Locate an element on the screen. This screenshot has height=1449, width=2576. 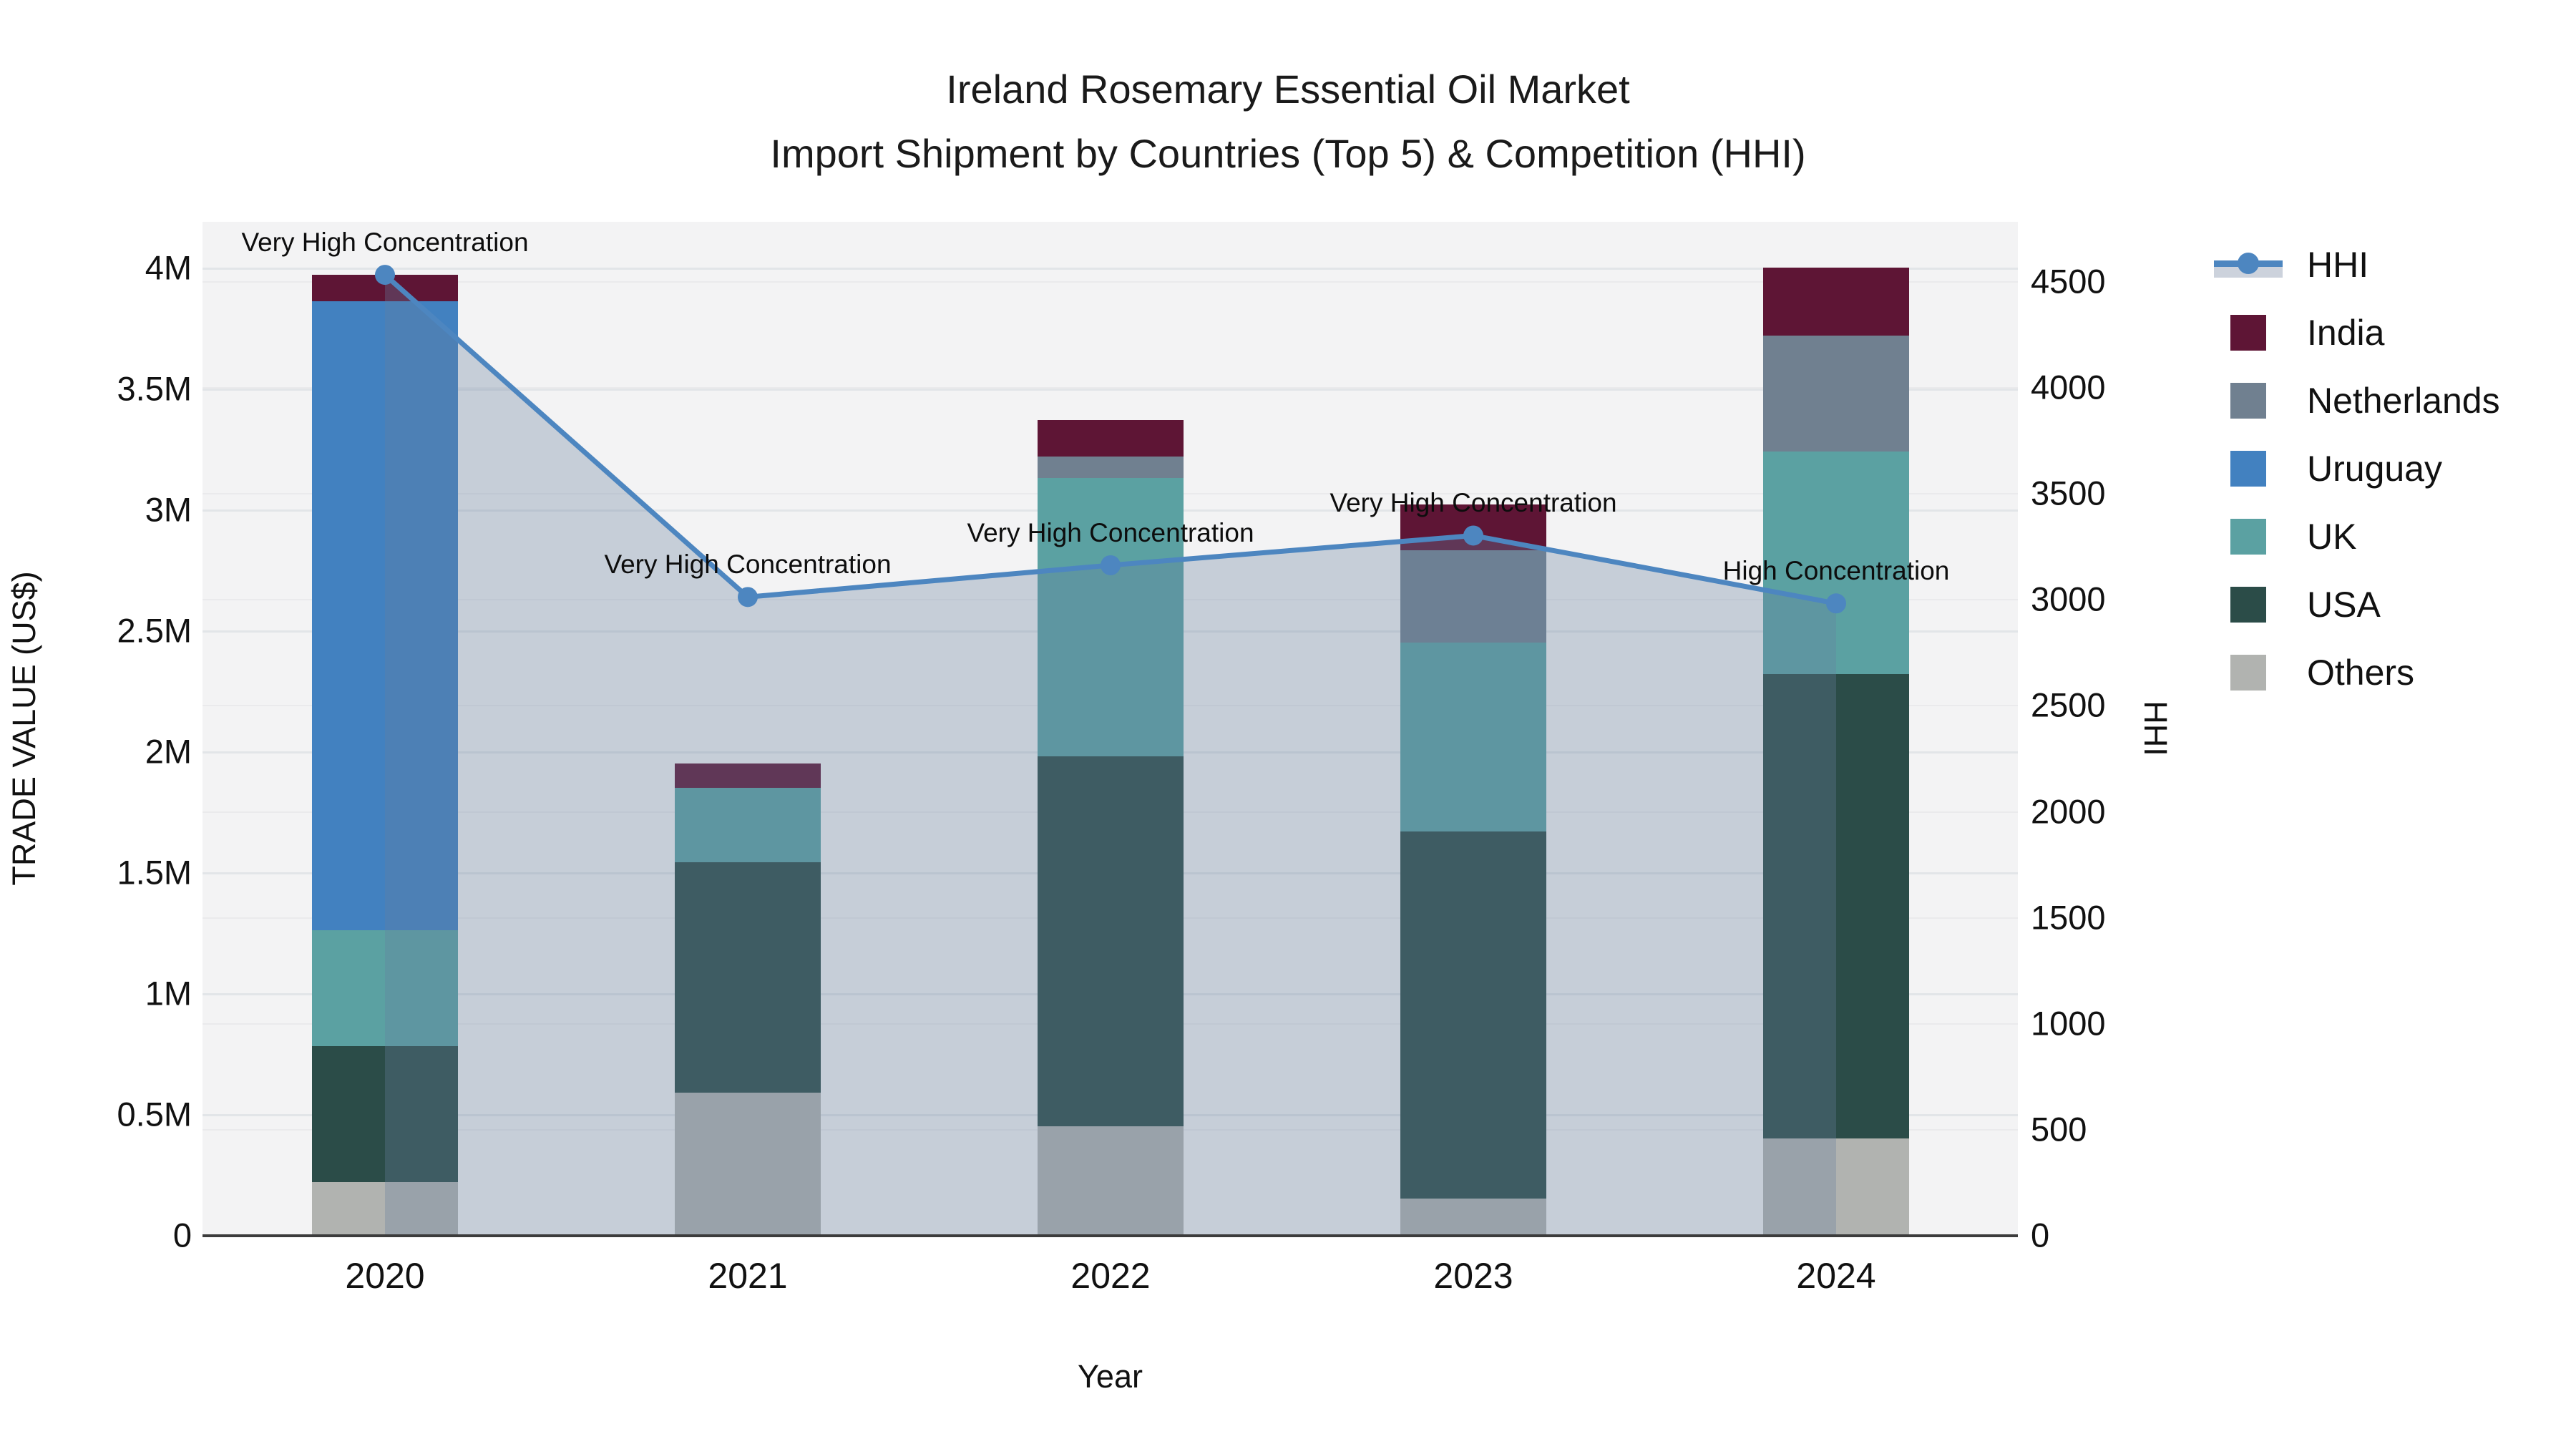
swatch-uk is located at coordinates (2248, 536).